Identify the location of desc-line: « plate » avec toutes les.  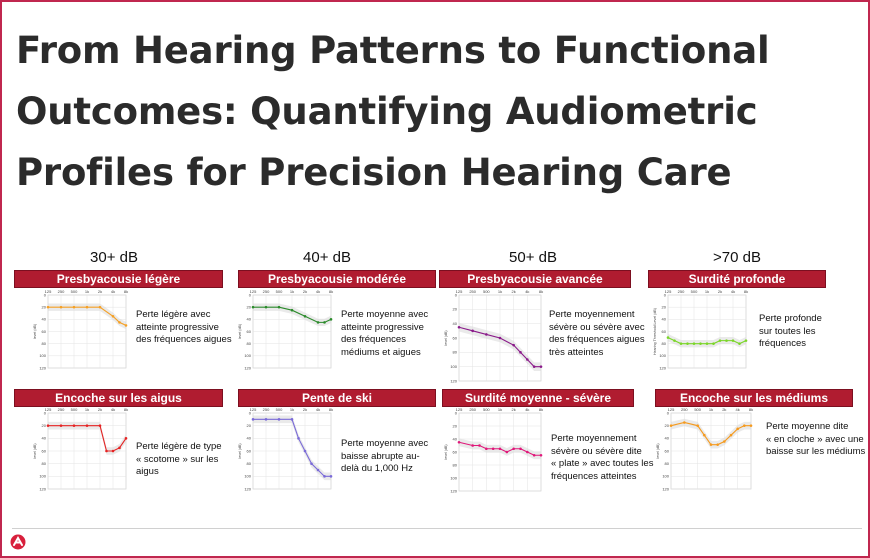
(602, 463).